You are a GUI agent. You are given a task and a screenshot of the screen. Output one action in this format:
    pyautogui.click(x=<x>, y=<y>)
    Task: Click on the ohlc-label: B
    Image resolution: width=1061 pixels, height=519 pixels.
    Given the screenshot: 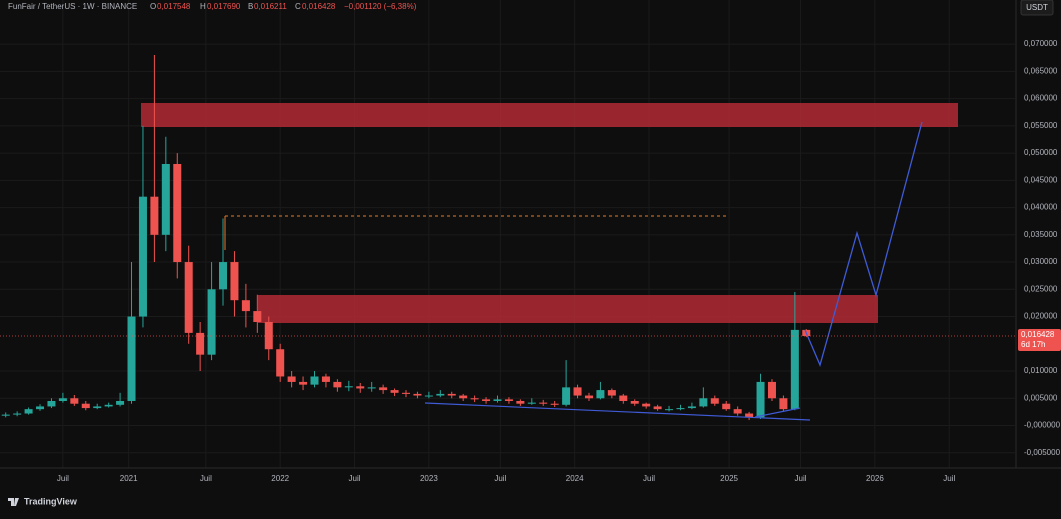 What is the action you would take?
    pyautogui.click(x=250, y=6)
    